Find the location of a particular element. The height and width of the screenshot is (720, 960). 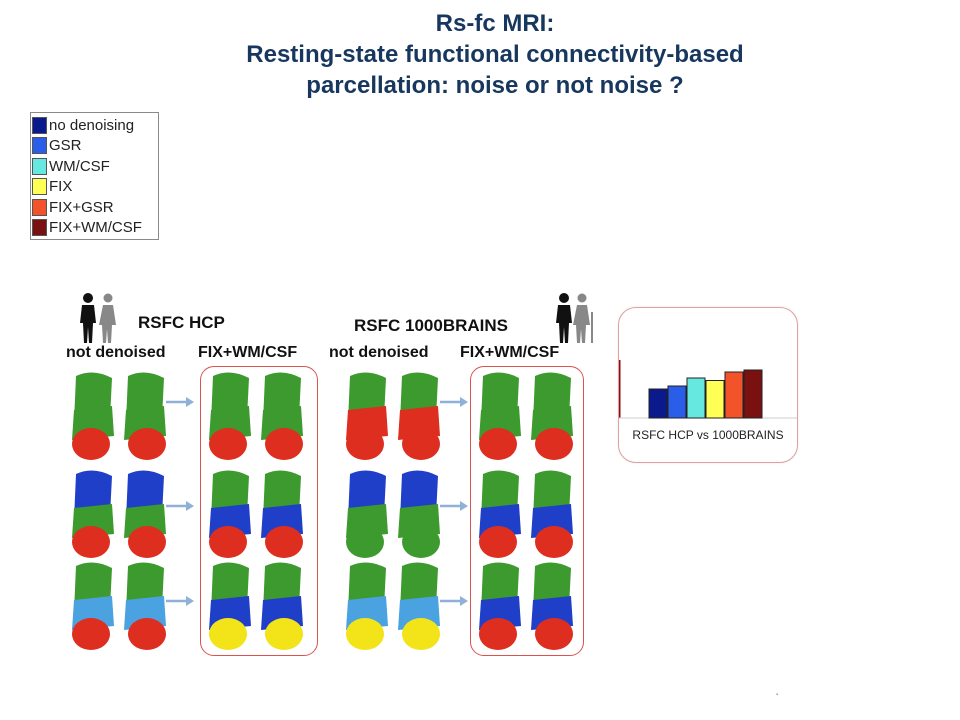

footer-mark: ▪ is located at coordinates (777, 695).